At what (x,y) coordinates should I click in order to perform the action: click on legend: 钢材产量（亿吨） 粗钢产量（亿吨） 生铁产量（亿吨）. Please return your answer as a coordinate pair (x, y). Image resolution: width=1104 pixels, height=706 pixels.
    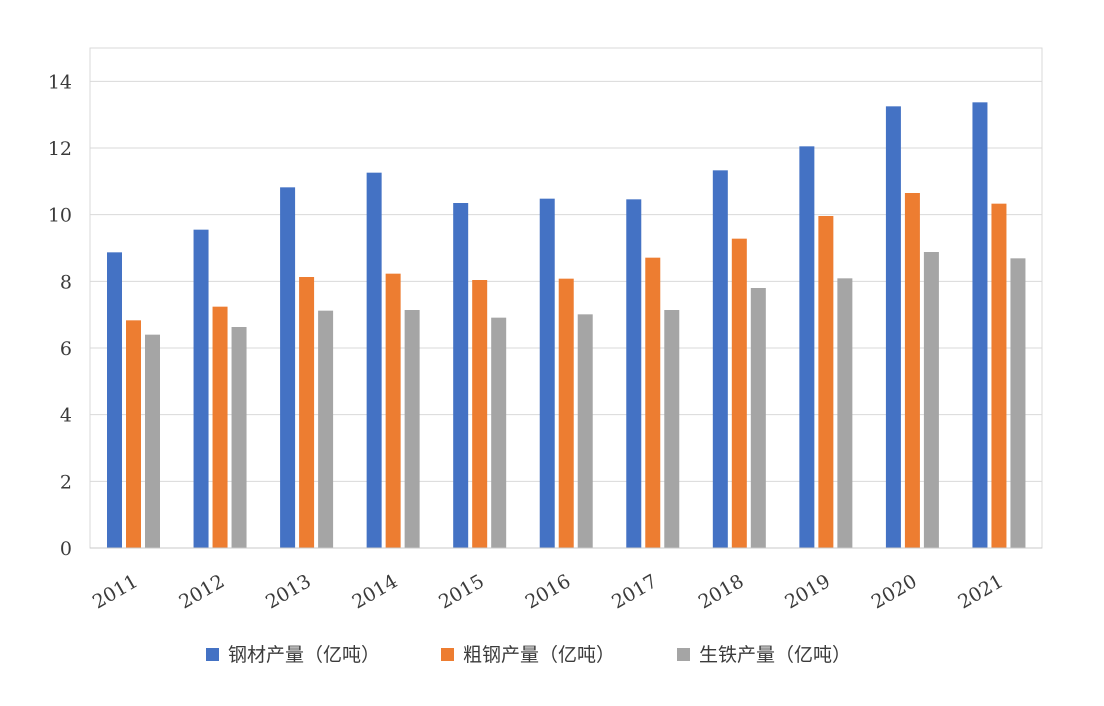
    Looking at the image, I should click on (528, 655).